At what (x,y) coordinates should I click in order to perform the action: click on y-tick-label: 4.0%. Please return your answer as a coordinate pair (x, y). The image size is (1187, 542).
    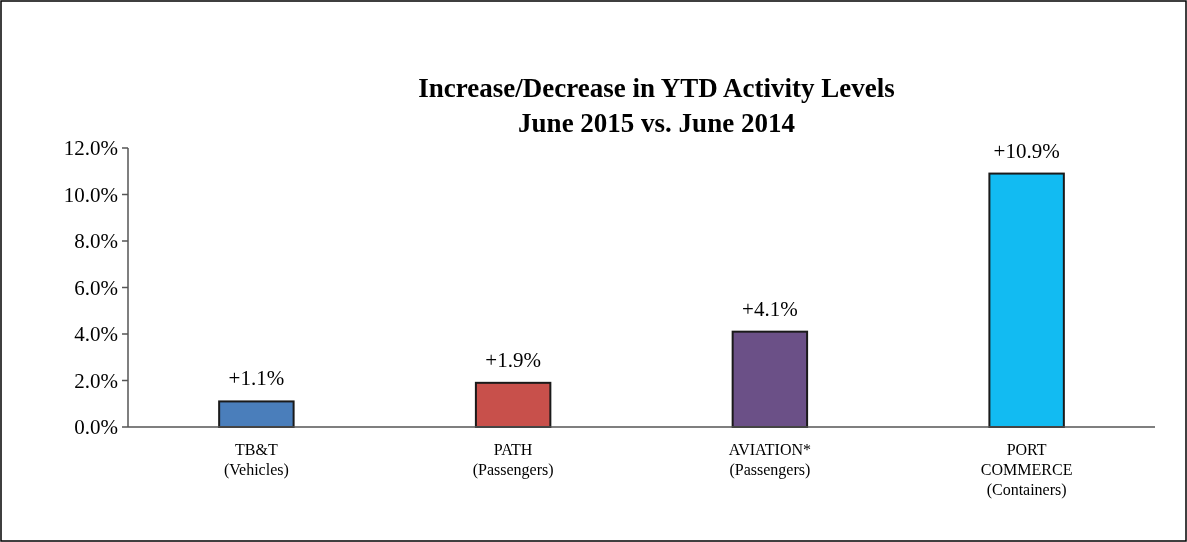
    Looking at the image, I should click on (96, 334).